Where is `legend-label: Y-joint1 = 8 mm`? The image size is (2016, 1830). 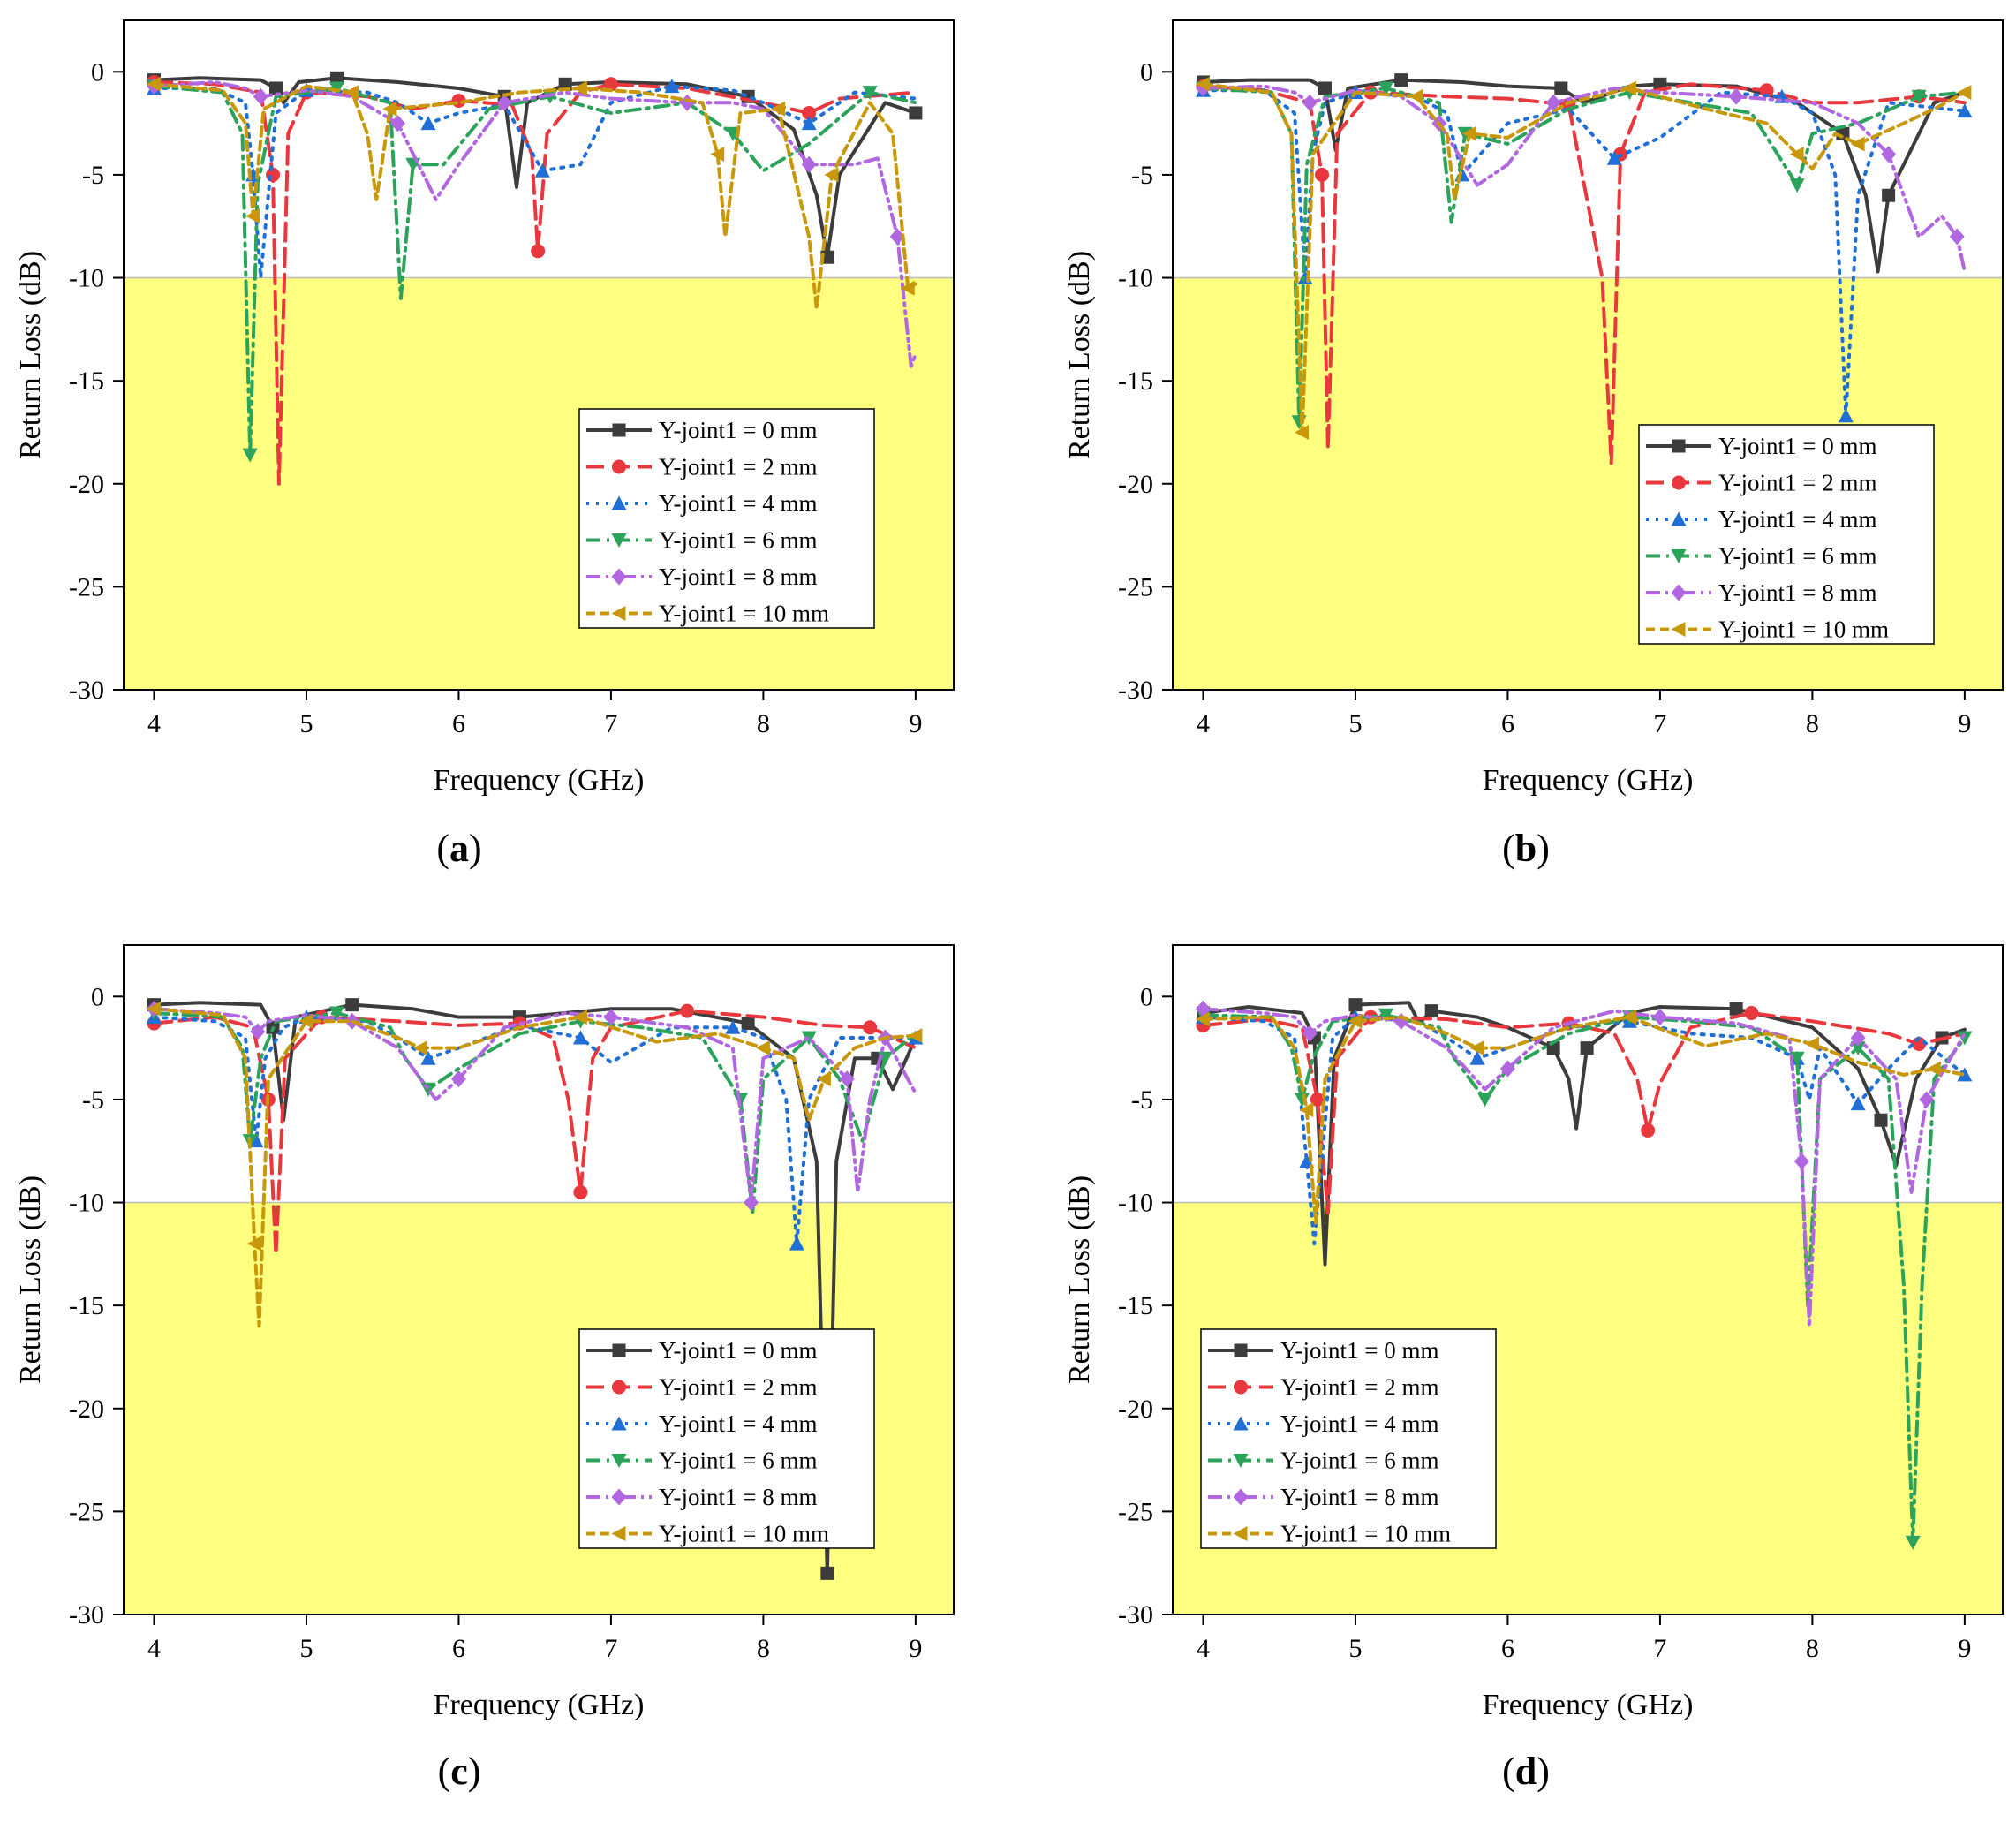
legend-label: Y-joint1 = 8 mm is located at coordinates (738, 1497).